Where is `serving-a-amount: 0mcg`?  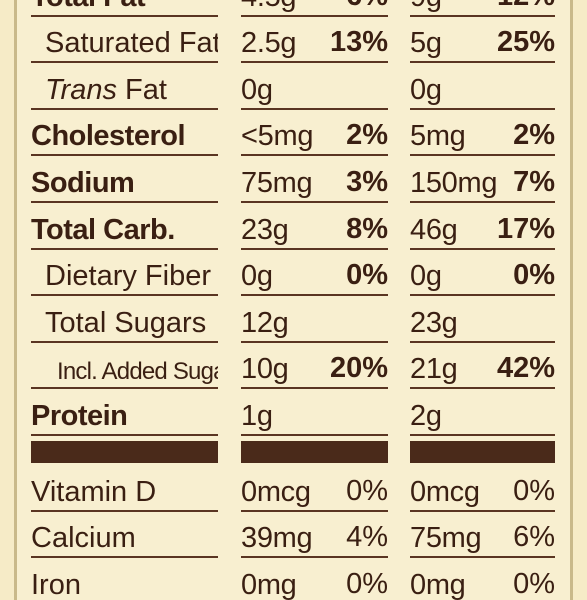 serving-a-amount: 0mcg is located at coordinates (276, 491).